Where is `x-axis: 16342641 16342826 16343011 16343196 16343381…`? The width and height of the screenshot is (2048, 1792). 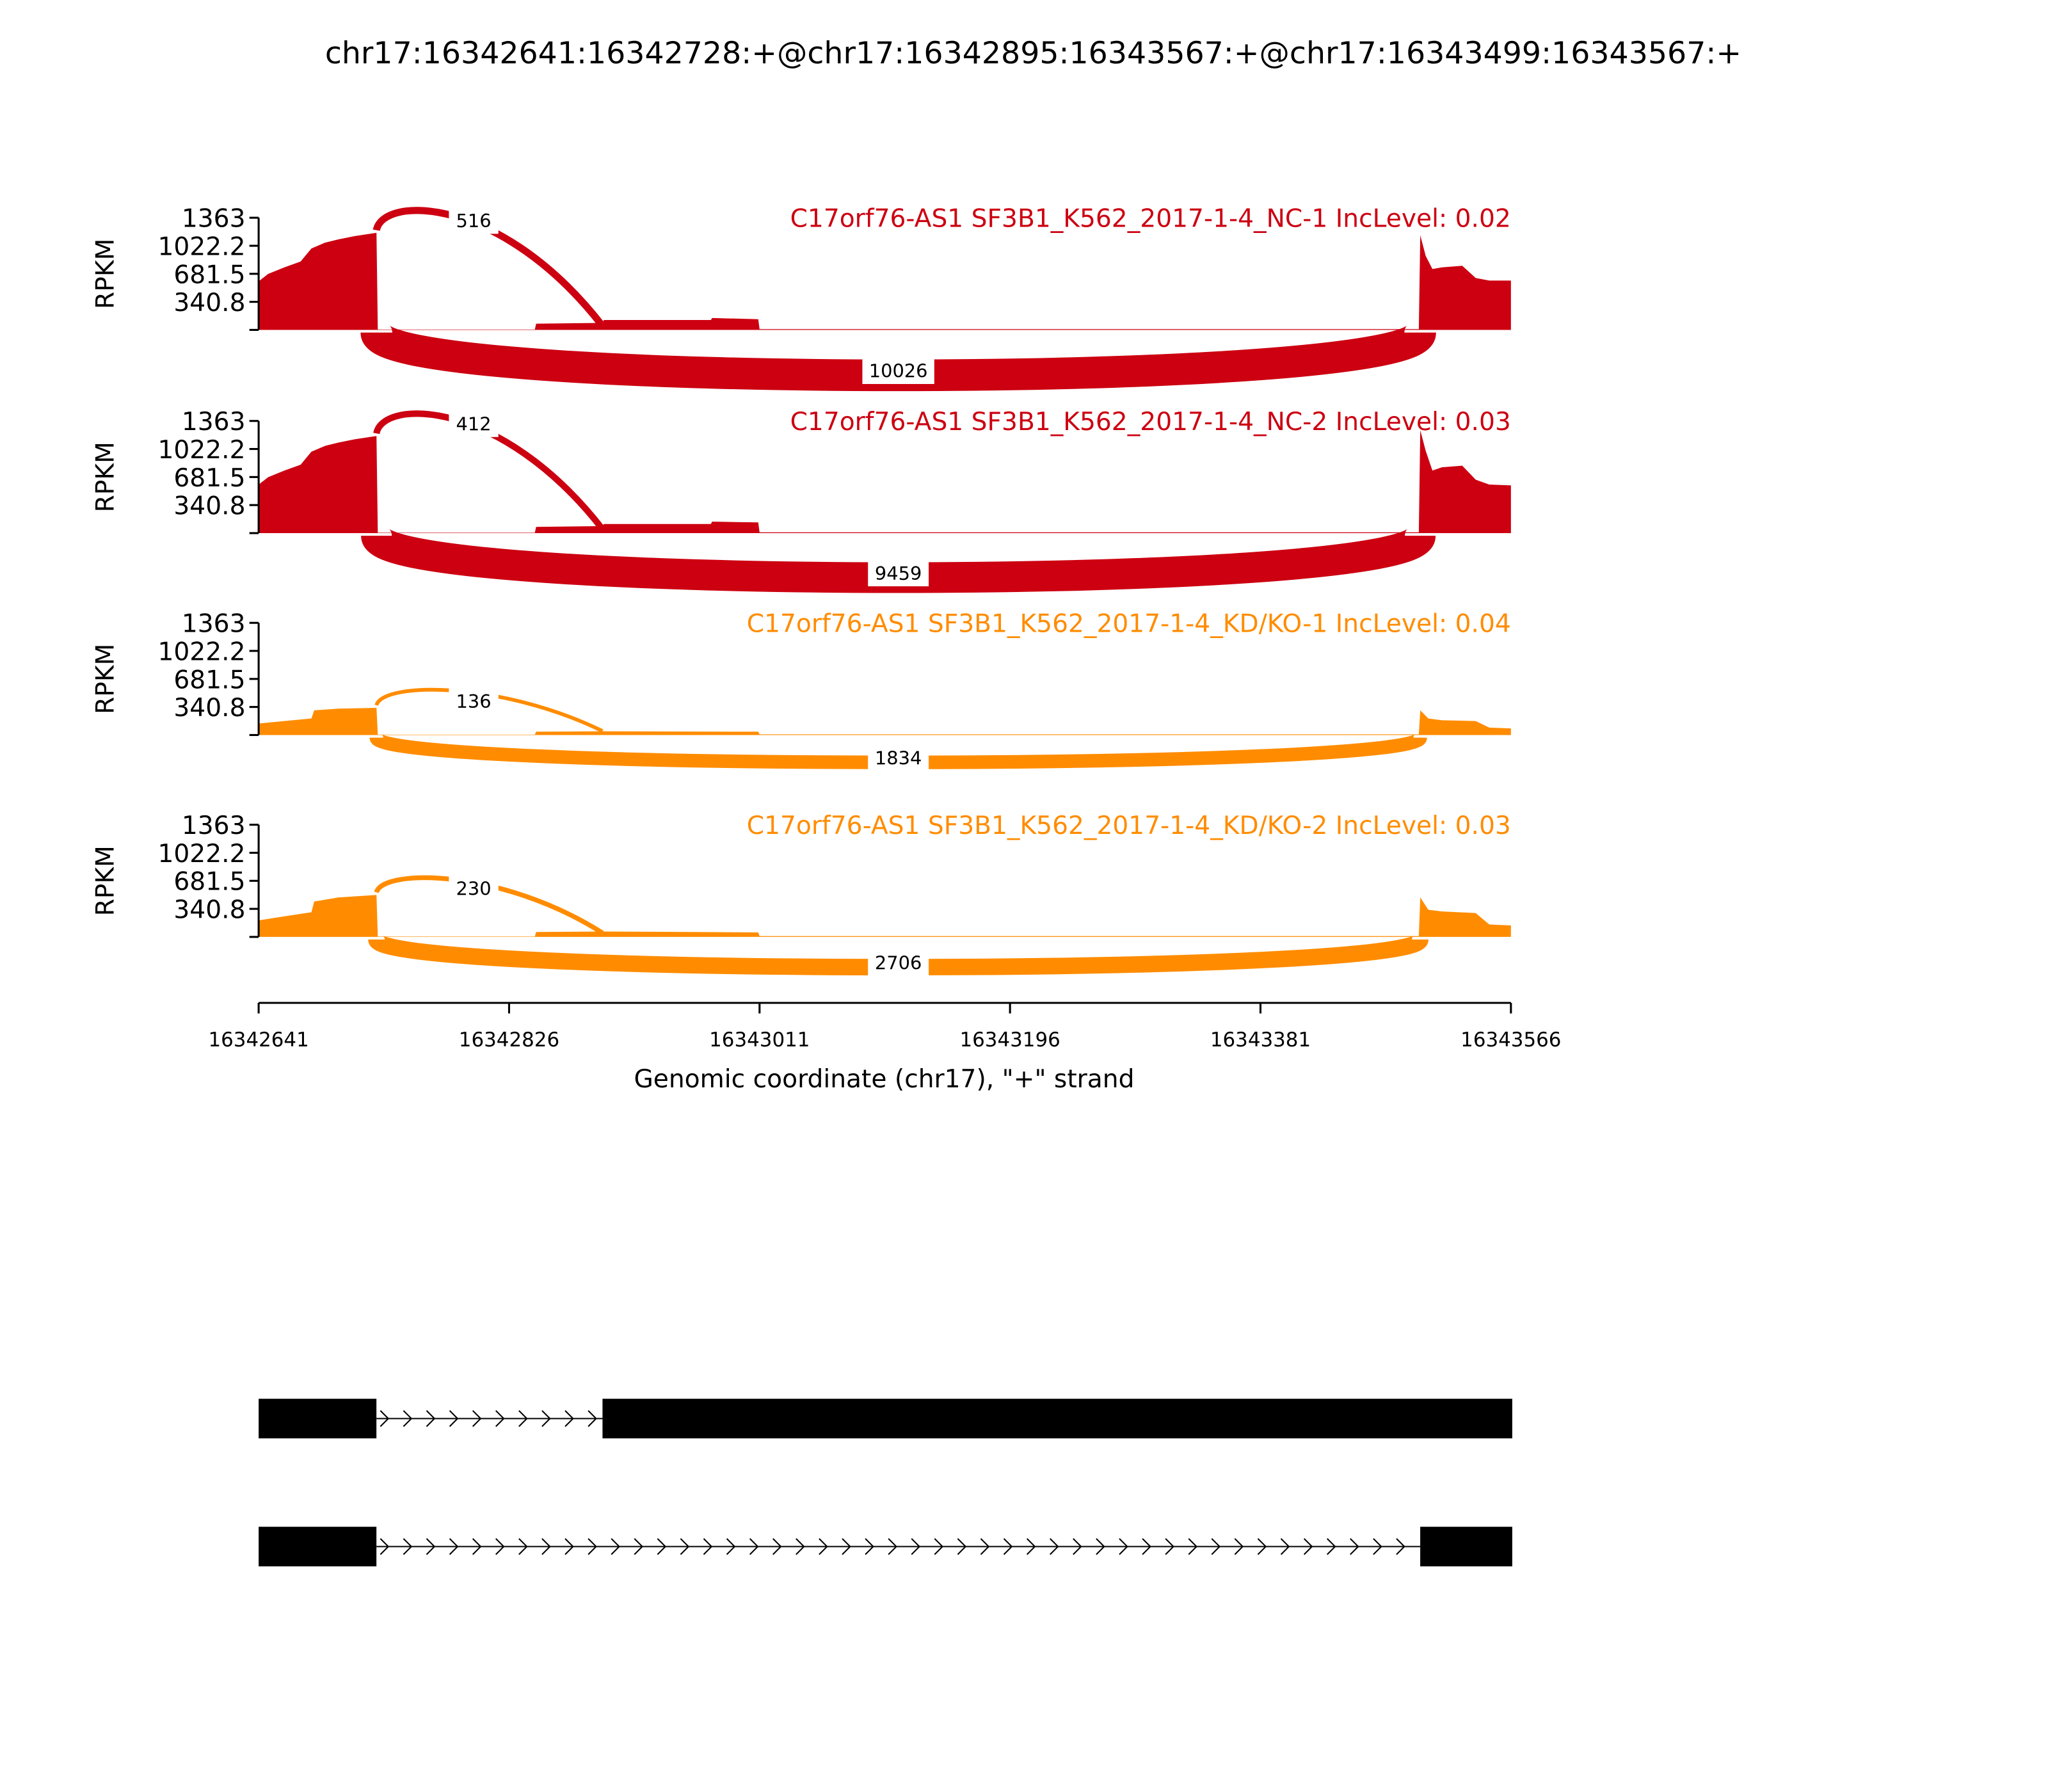 x-axis: 16342641 16342826 16343011 16343196 16343381… is located at coordinates (884, 1027).